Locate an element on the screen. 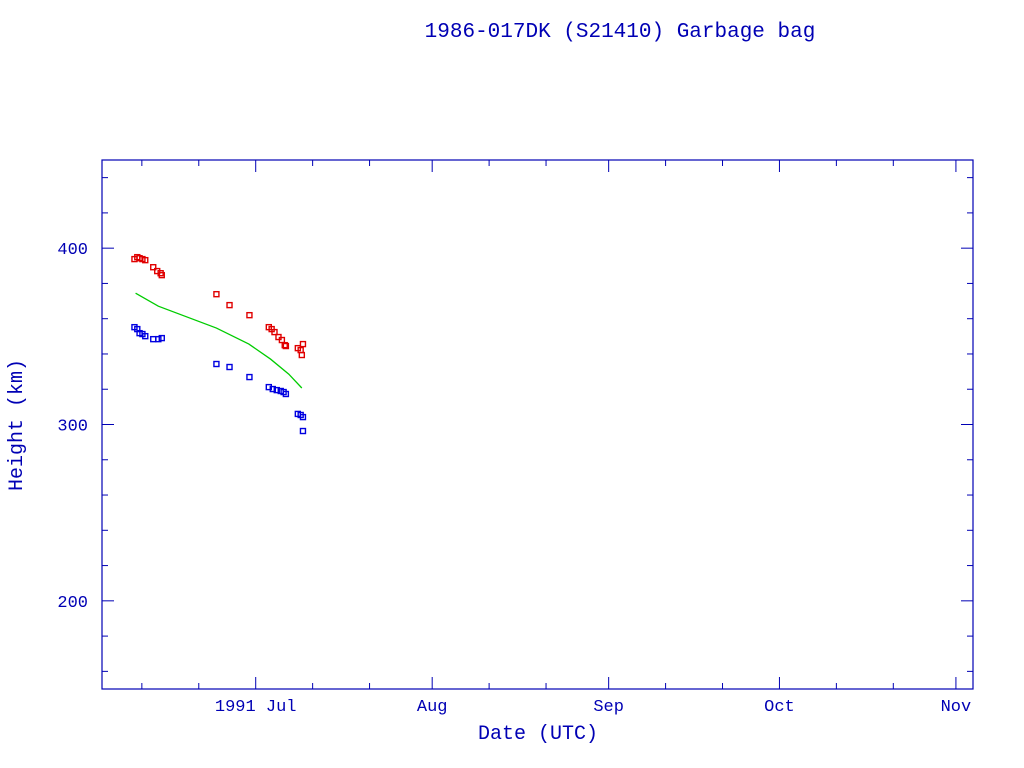  x-tick-label: Nov is located at coordinates (956, 707).